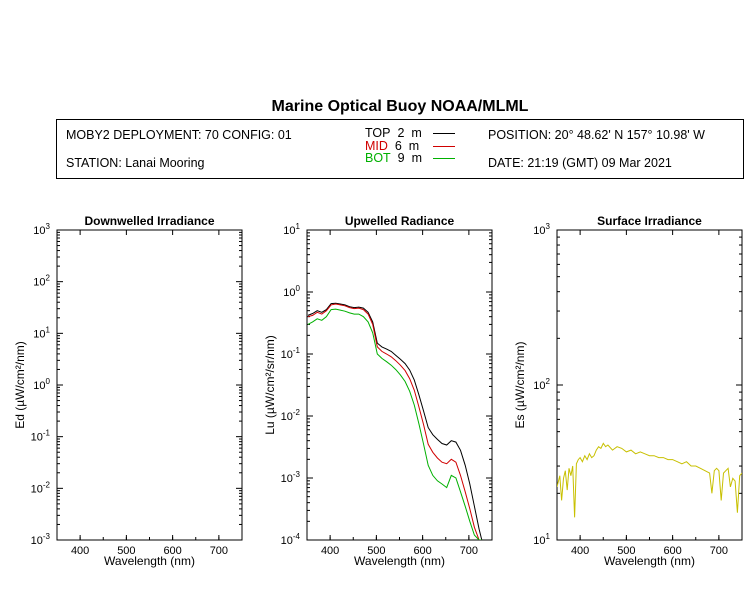 This screenshot has width=750, height=600. I want to click on y-axis-label: Es (µW/cm²/nm), so click(520, 385).